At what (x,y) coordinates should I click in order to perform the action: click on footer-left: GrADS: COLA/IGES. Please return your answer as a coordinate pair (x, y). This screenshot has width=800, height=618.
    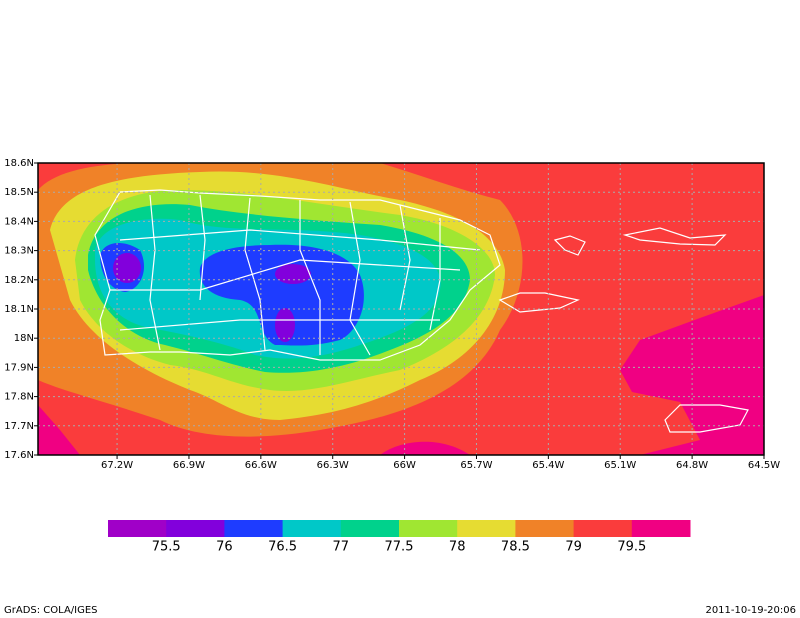
    Looking at the image, I should click on (51, 610).